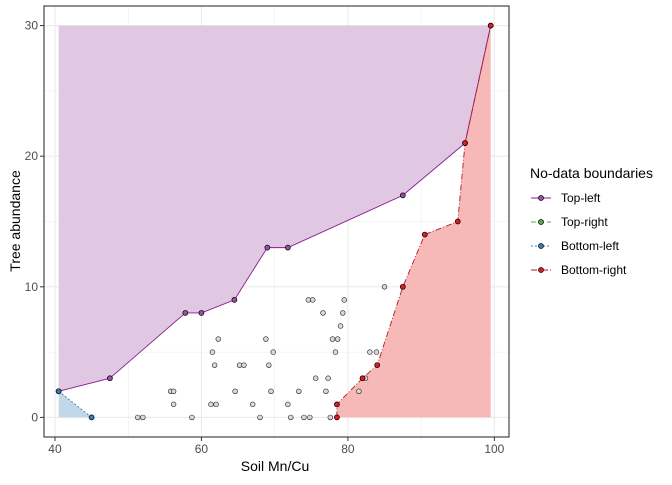  Describe the element at coordinates (32, 156) in the screenshot. I see `y-tick-label: 20` at that location.